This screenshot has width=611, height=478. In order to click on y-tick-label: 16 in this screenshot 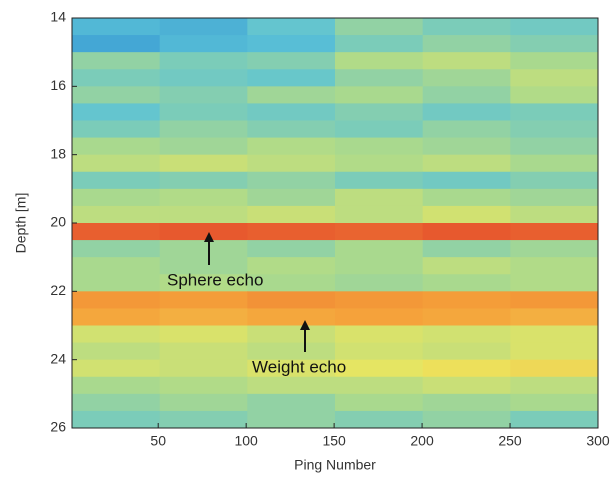, I will do `click(58, 85)`.